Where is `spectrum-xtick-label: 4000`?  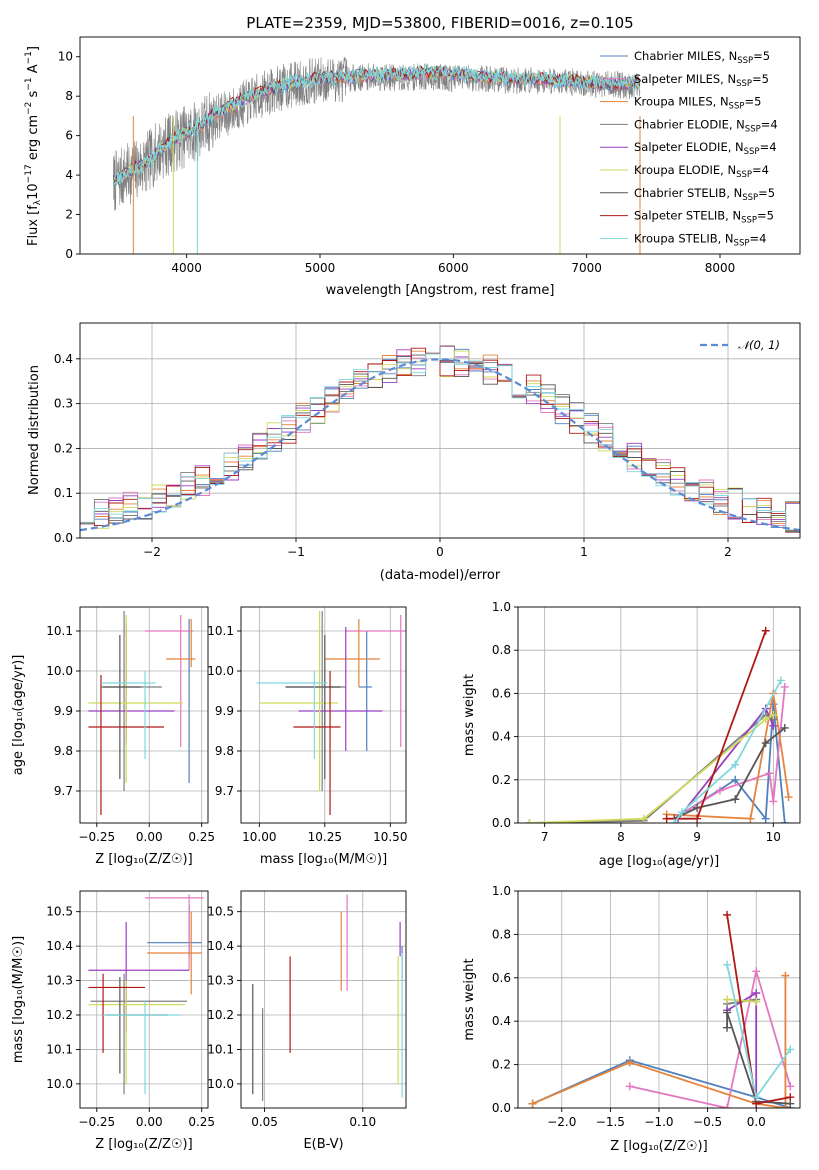
spectrum-xtick-label: 4000 is located at coordinates (186, 268).